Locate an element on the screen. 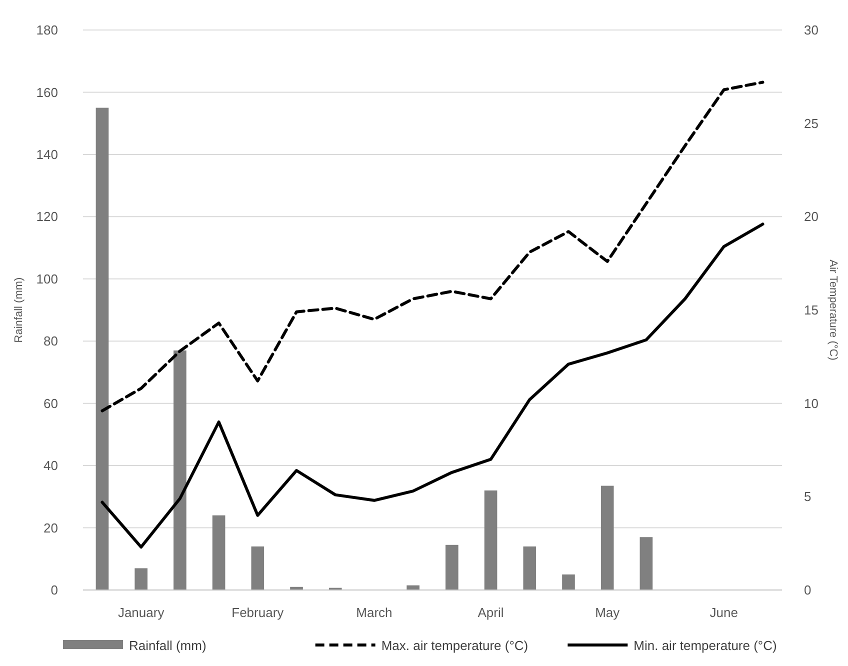  x-tick-label: May is located at coordinates (607, 612).